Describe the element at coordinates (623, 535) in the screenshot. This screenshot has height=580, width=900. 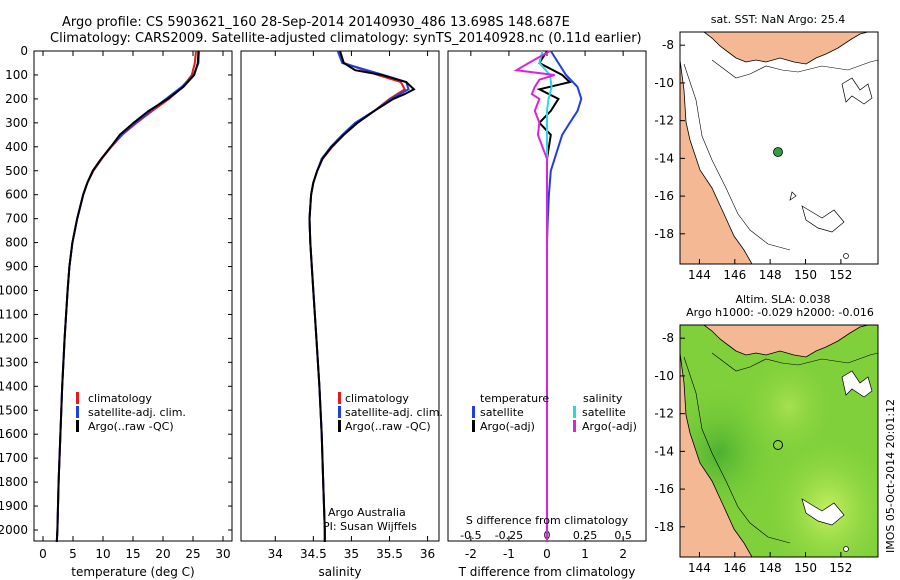
I see `s-tick-label: 0.5` at that location.